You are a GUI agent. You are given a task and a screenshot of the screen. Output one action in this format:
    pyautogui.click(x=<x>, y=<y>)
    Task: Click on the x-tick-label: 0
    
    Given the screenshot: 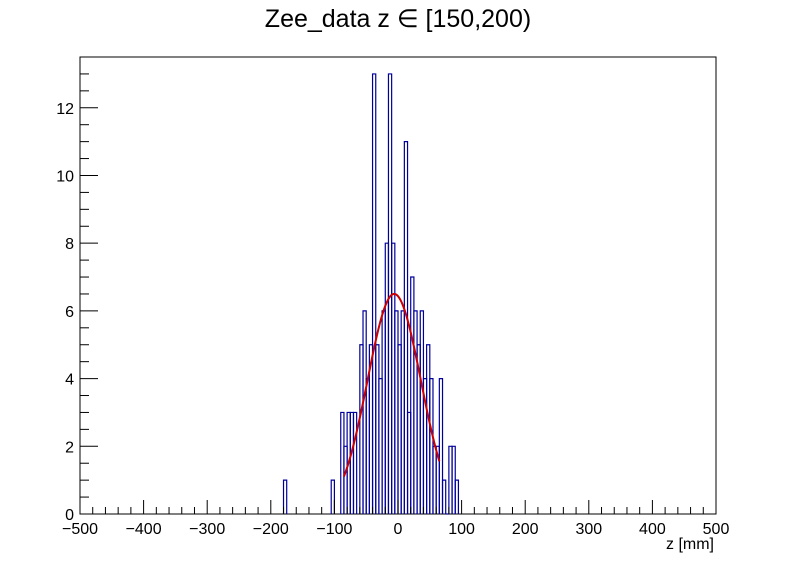 What is the action you would take?
    pyautogui.click(x=398, y=529)
    